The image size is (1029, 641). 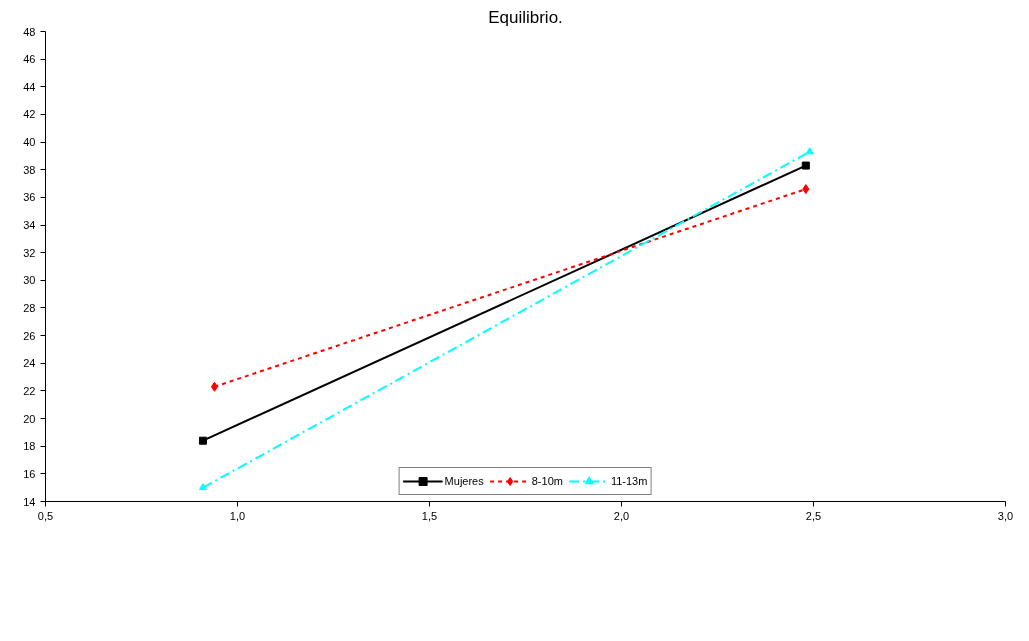 What do you see at coordinates (237, 515) in the screenshot?
I see `x-tick-label: 1,0` at bounding box center [237, 515].